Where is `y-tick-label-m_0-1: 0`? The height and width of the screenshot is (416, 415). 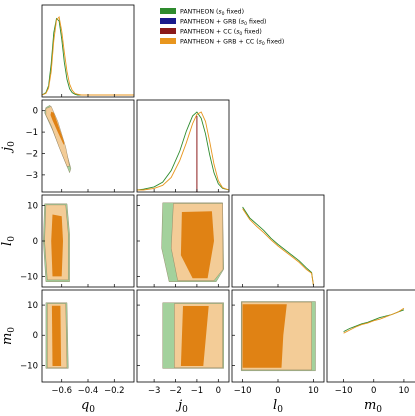
y-tick-label-m_0-1: 0 is located at coordinates (35, 336).